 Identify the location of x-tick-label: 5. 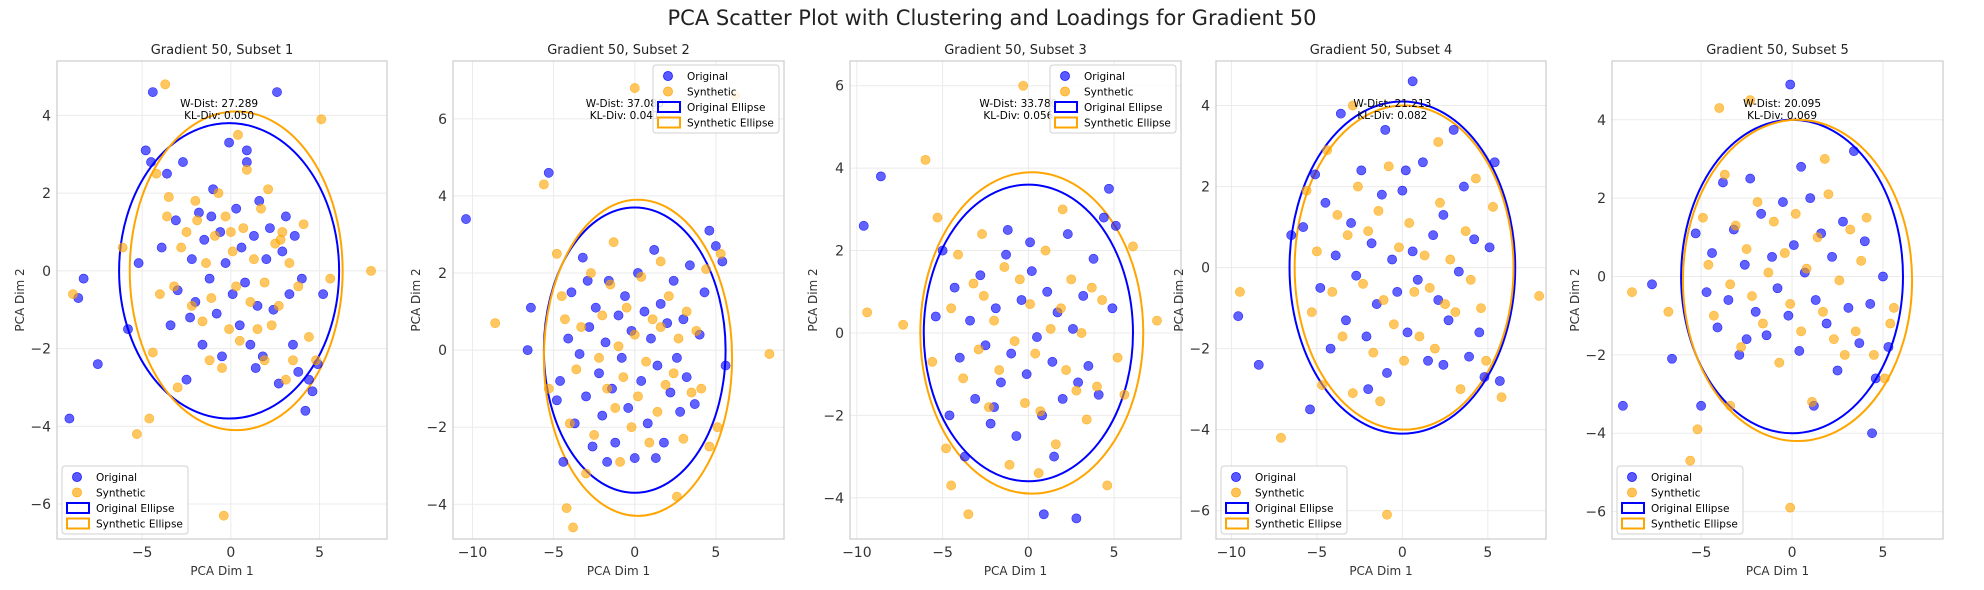
(319, 553).